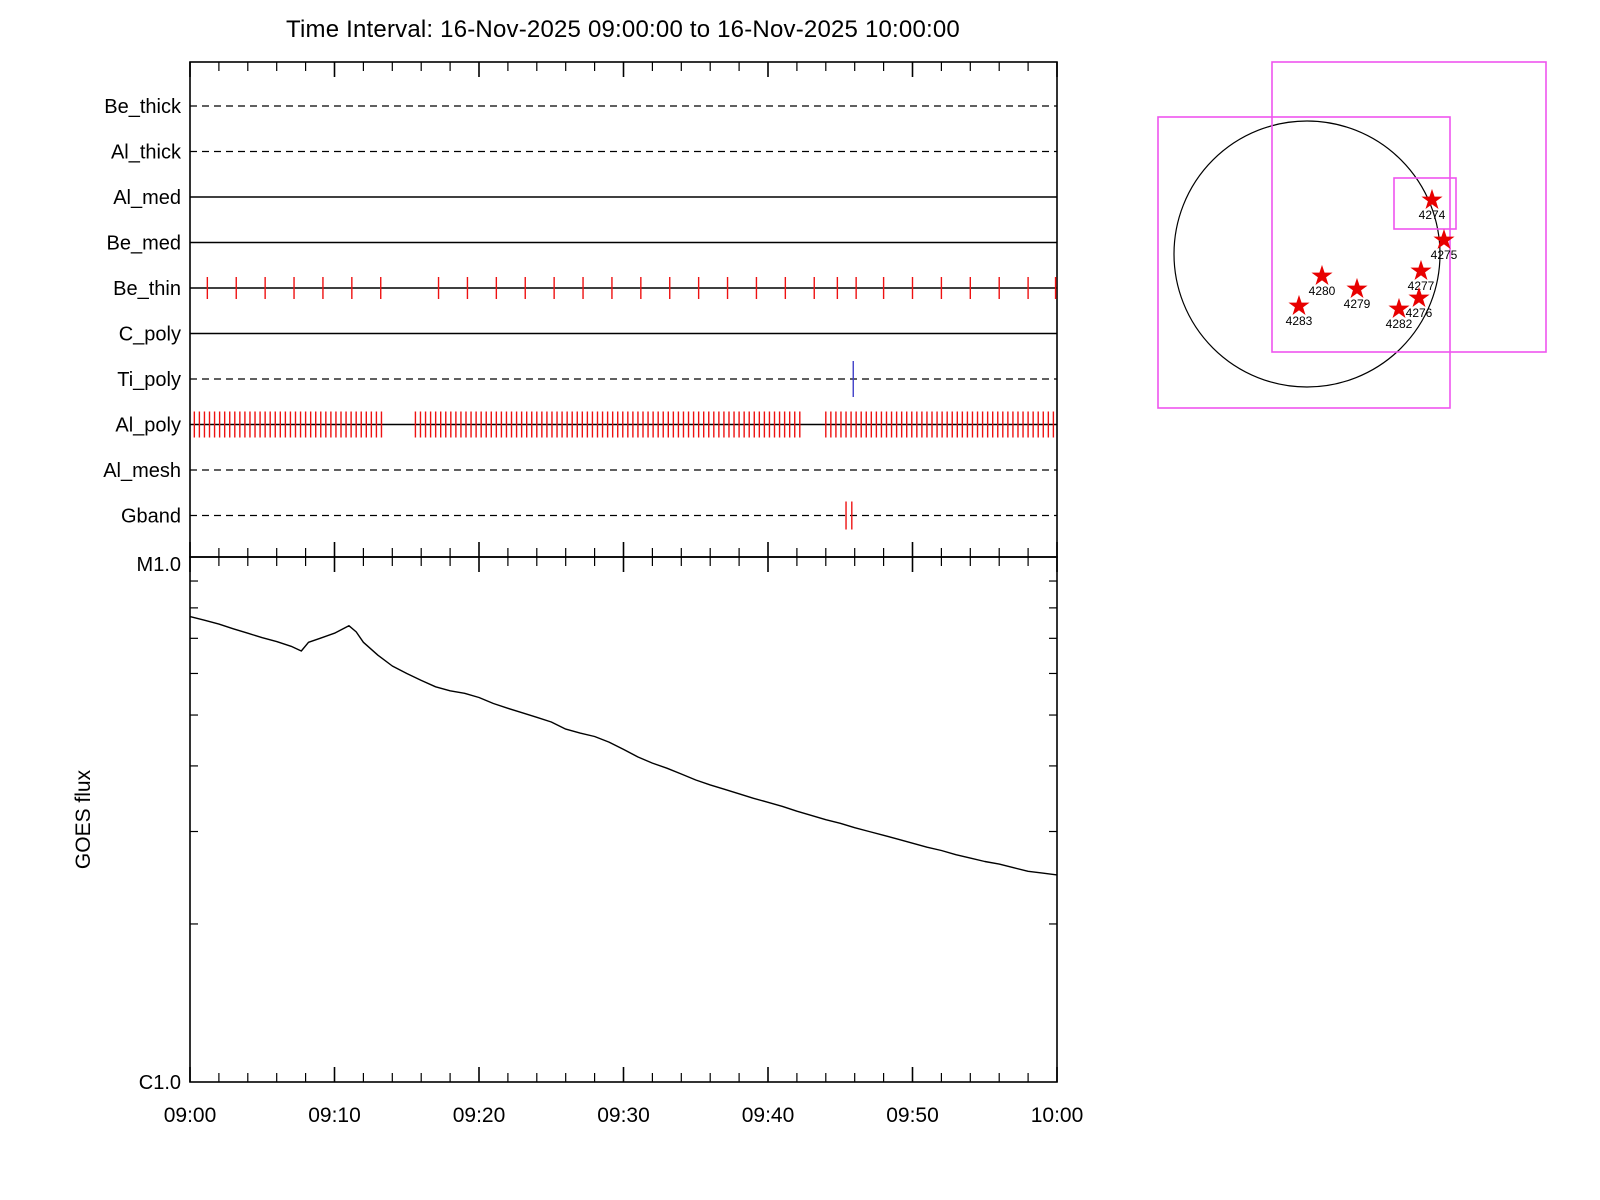 Image resolution: width=1600 pixels, height=1200 pixels. What do you see at coordinates (1322, 291) in the screenshot?
I see `active-region-label-4280: 4280` at bounding box center [1322, 291].